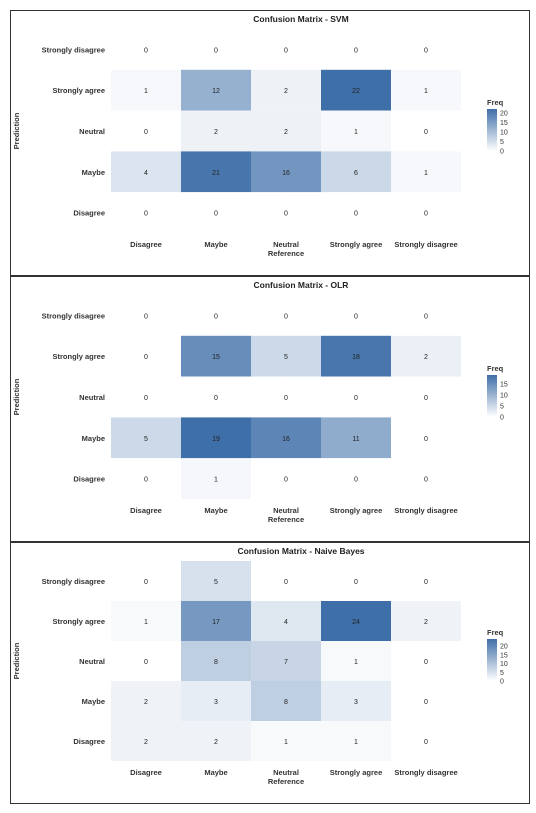  What do you see at coordinates (286, 519) in the screenshot?
I see `x-axis-label: Reference` at bounding box center [286, 519].